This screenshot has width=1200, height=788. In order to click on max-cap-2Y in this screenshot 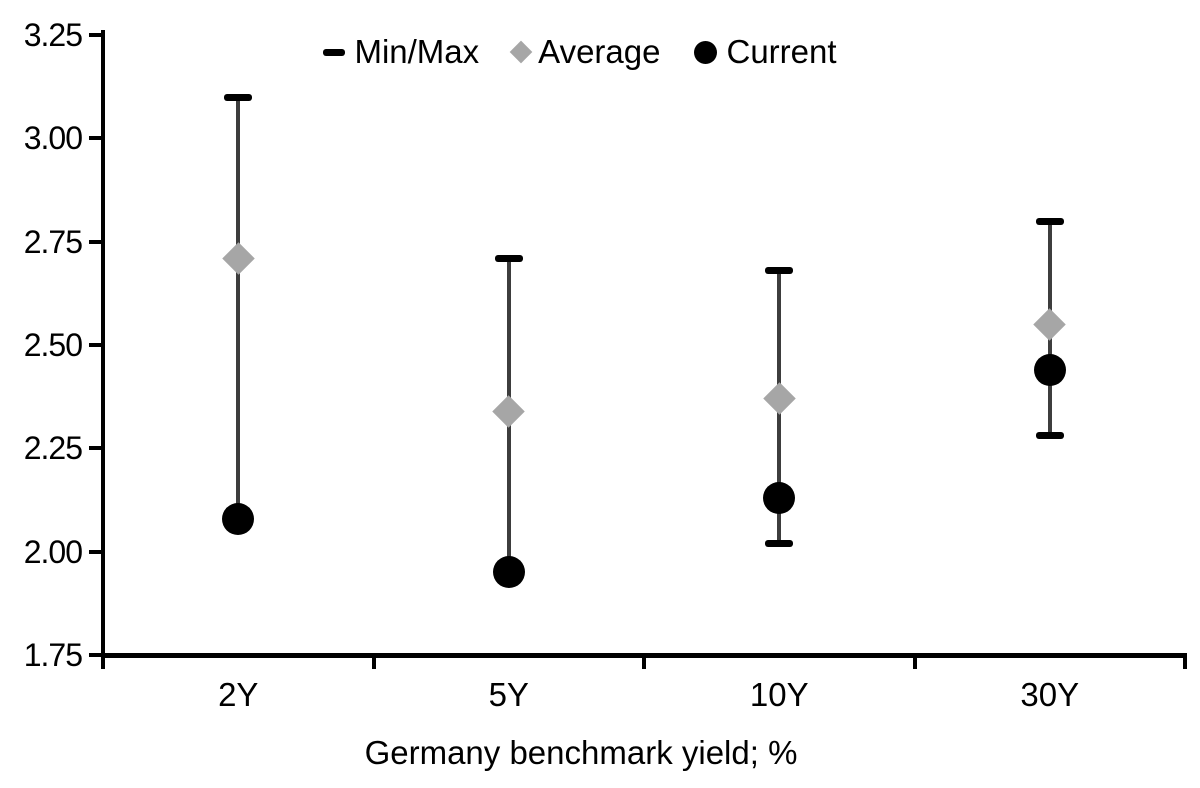, I will do `click(238, 97)`.